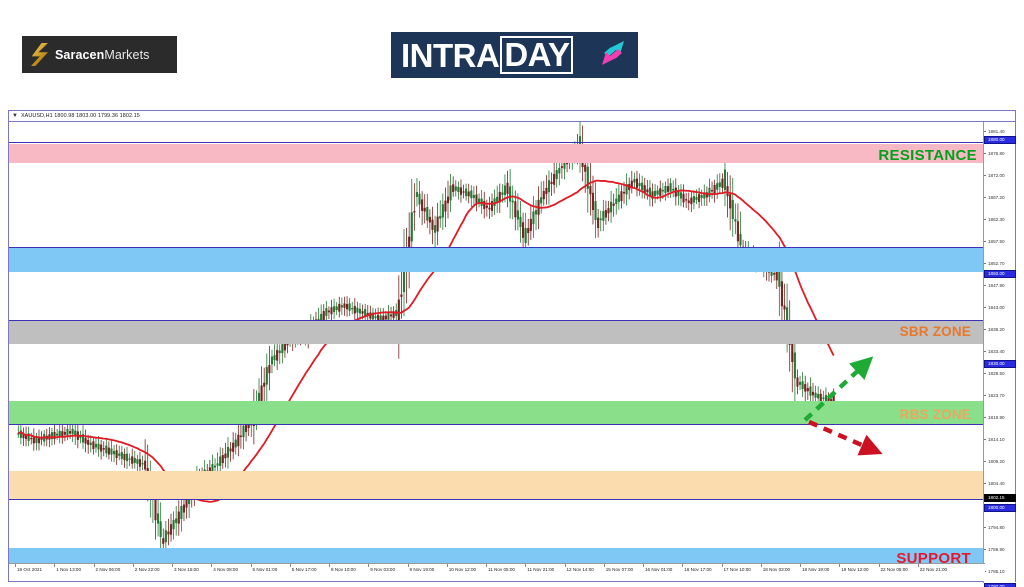  Describe the element at coordinates (580, 569) in the screenshot. I see `time-tick-label: 12 Nov 14:00` at that location.